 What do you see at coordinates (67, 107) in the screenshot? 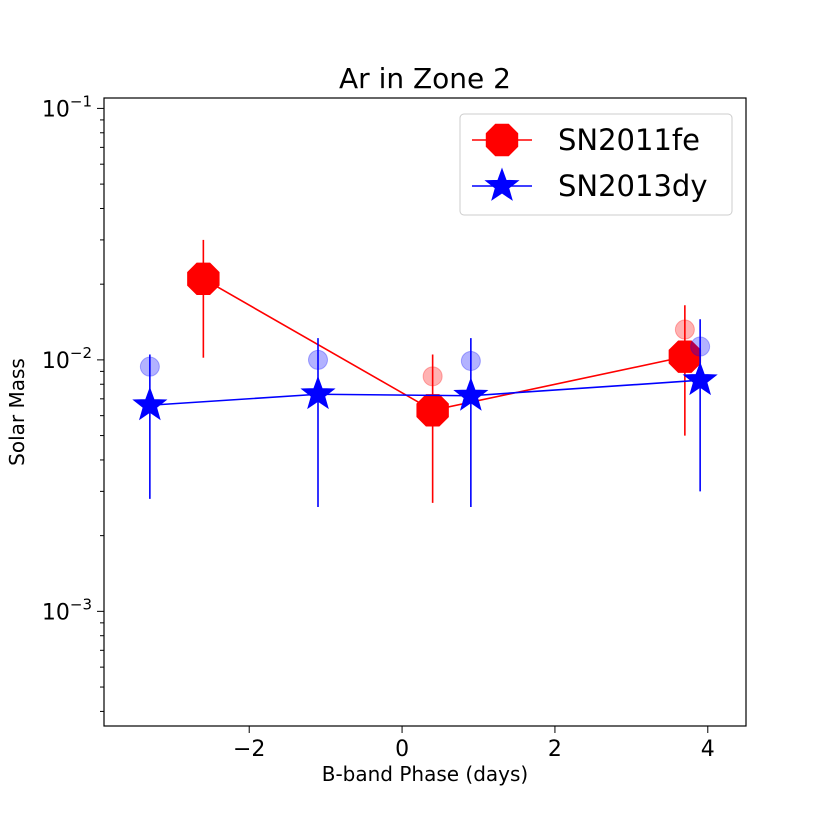
I see `y-tick-label: 10⁻¹` at bounding box center [67, 107].